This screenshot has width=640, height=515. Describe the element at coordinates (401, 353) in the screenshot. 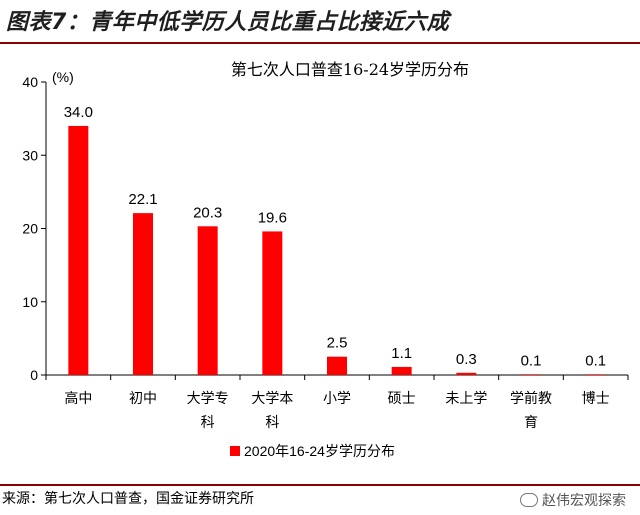

I see `data-label-6: 1.1` at that location.